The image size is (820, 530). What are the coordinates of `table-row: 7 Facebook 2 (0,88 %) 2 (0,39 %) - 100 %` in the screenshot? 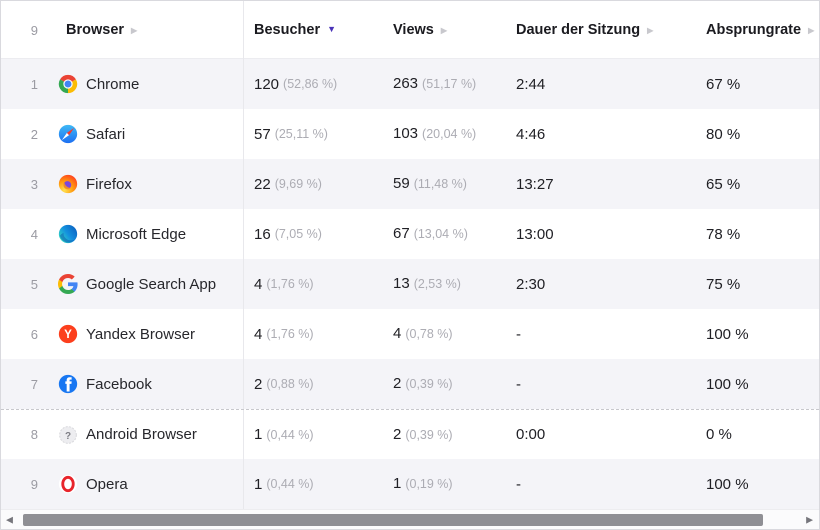 It's located at (410, 384).